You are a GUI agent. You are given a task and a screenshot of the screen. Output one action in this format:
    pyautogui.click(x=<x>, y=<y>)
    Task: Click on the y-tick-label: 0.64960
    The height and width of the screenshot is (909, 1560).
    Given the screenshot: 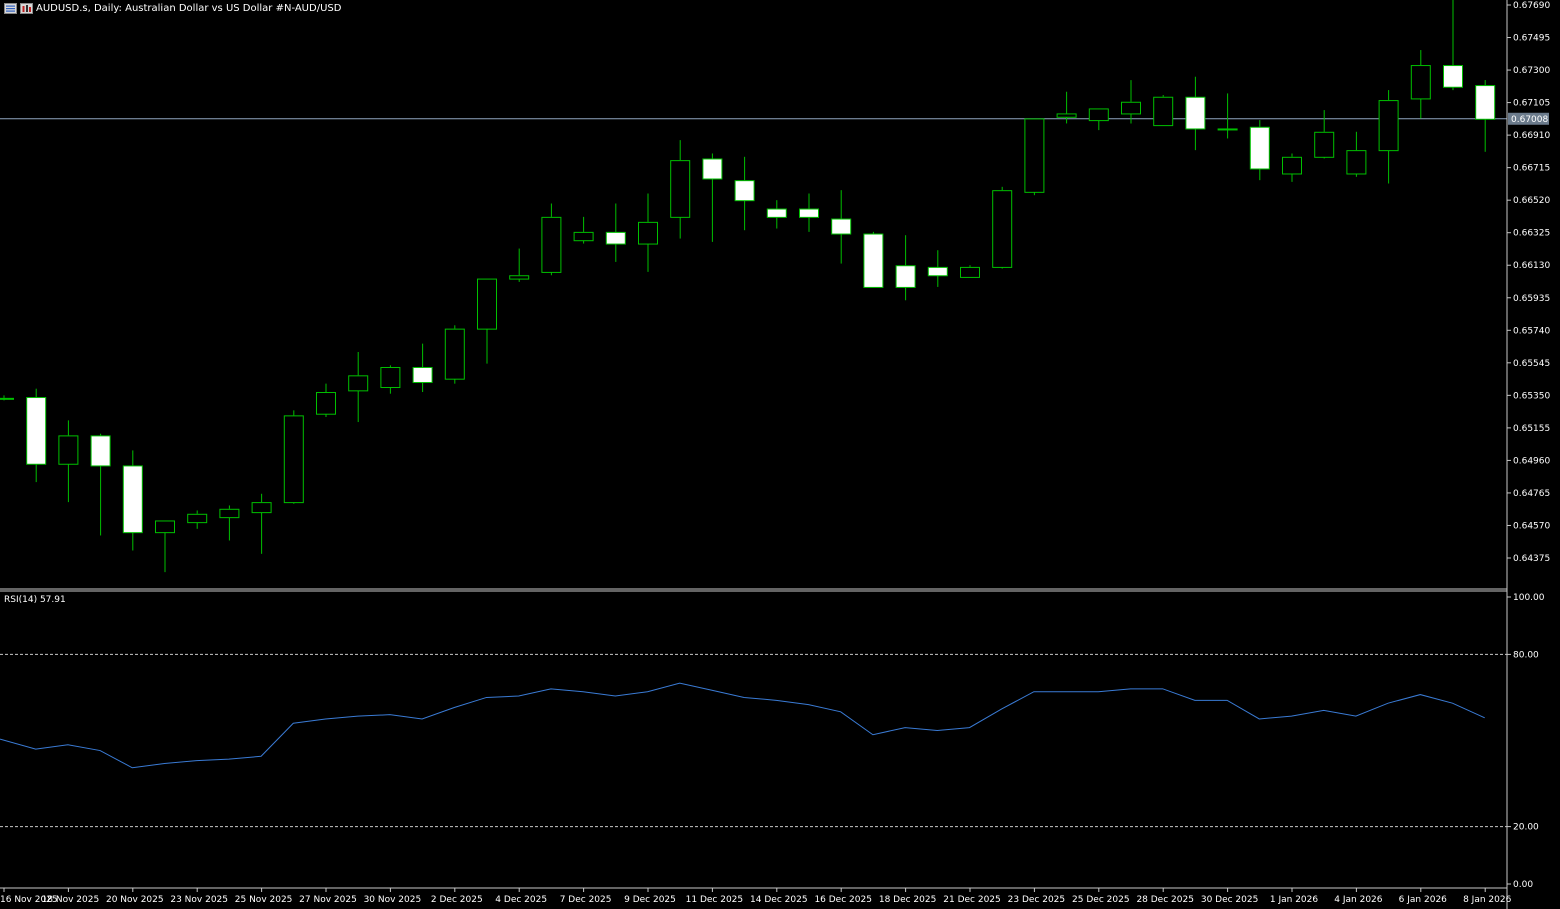 What is the action you would take?
    pyautogui.click(x=1531, y=461)
    